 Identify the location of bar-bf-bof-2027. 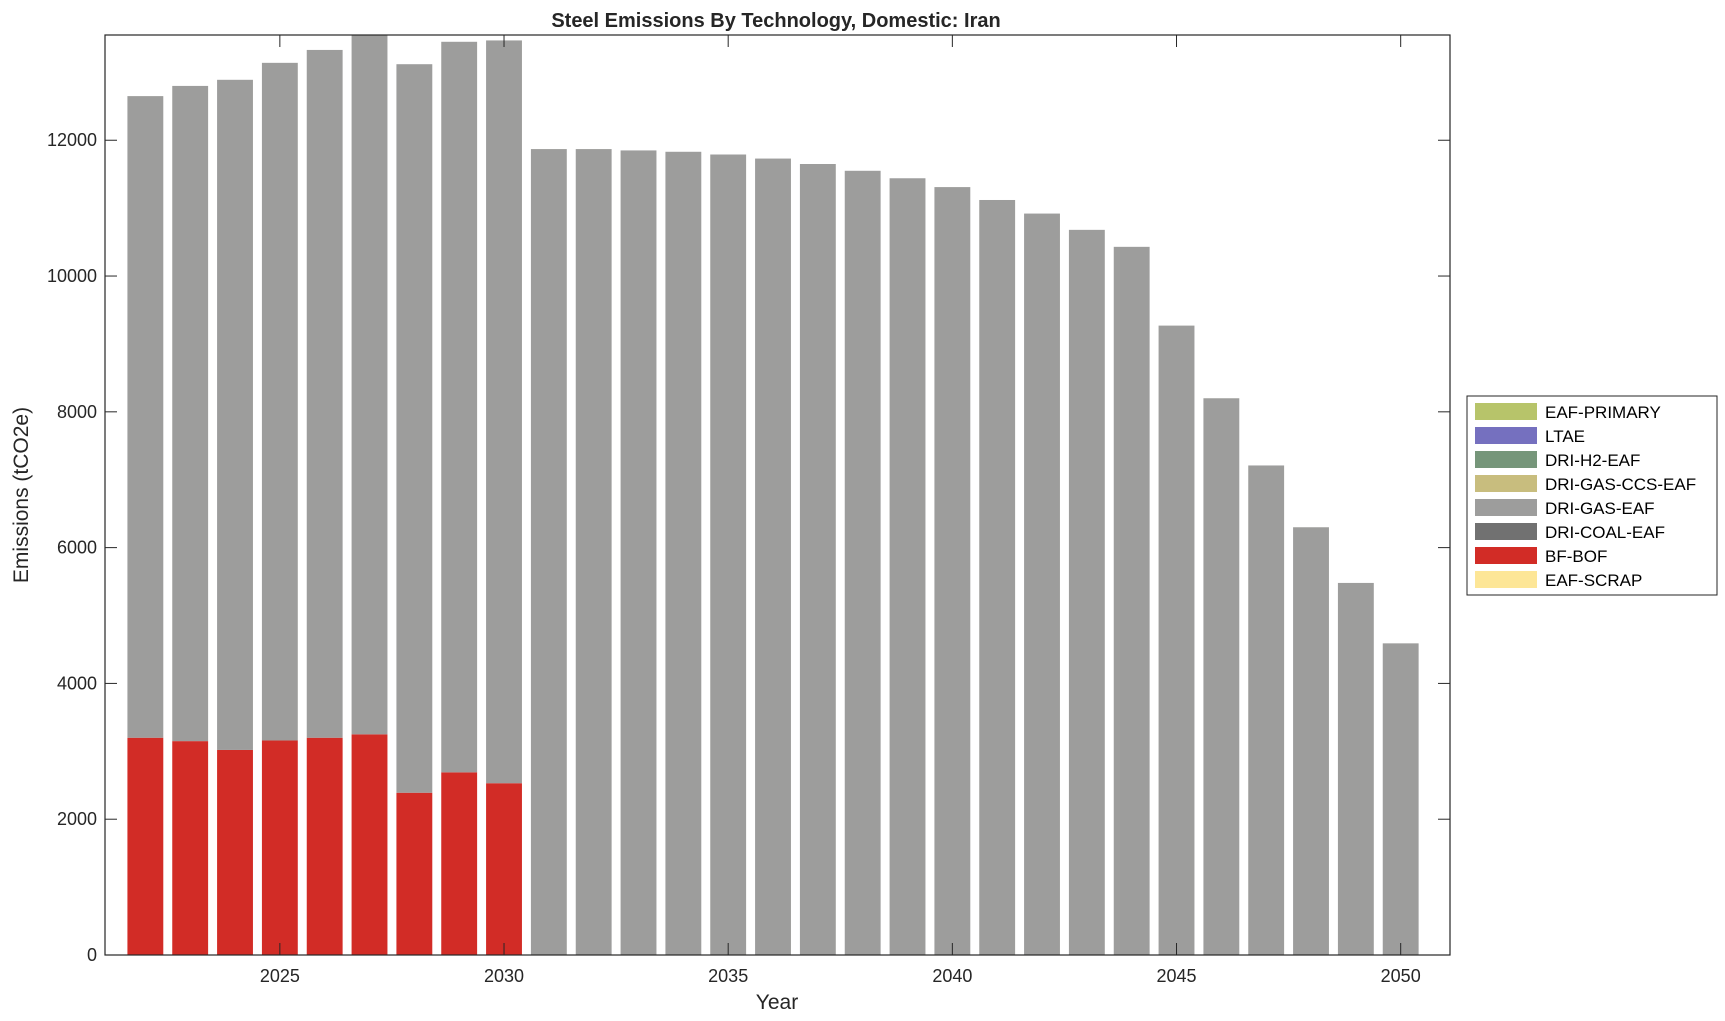
(369, 844).